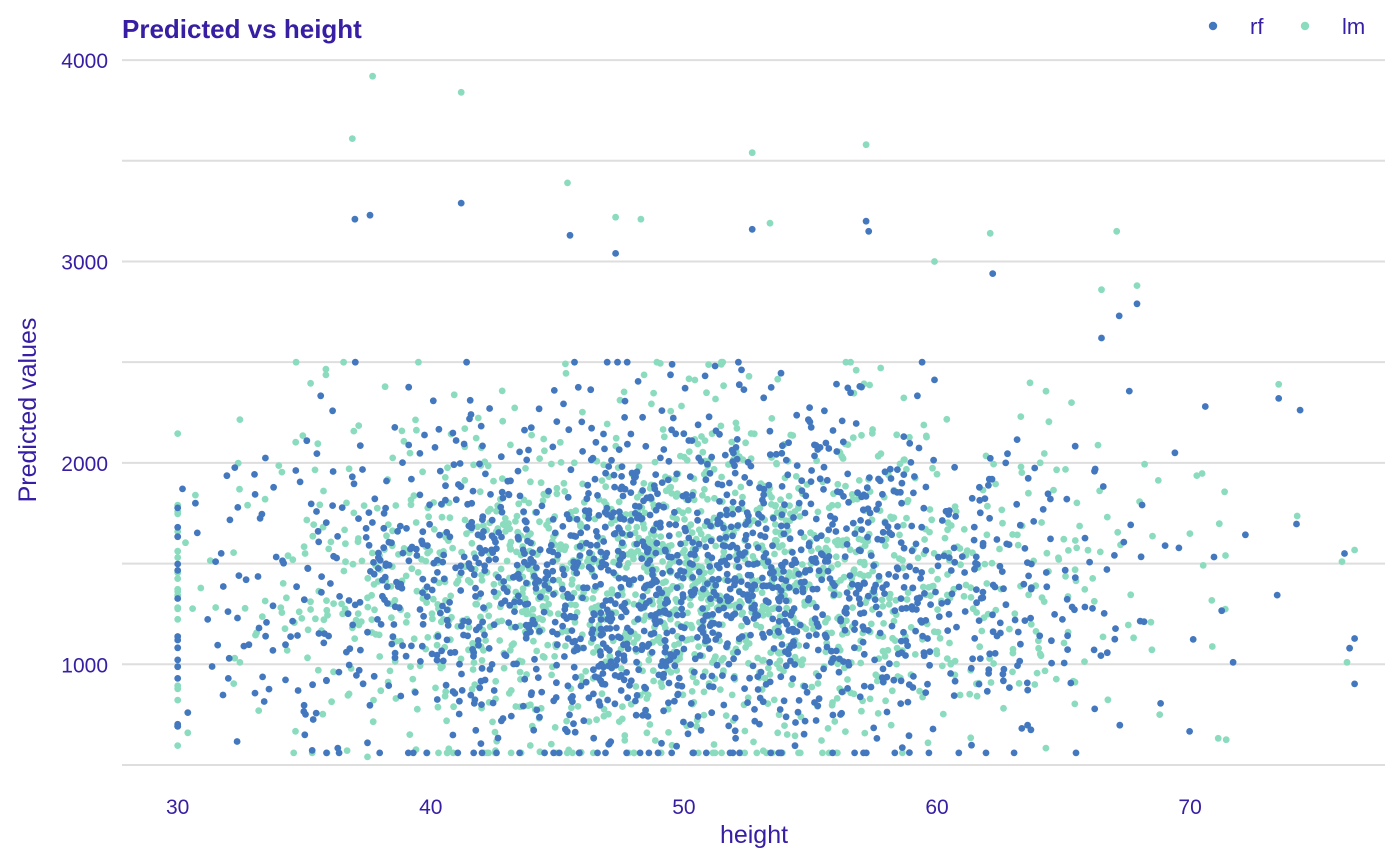 The height and width of the screenshot is (865, 1400). What do you see at coordinates (177, 807) in the screenshot?
I see `x-tick-label: 30` at bounding box center [177, 807].